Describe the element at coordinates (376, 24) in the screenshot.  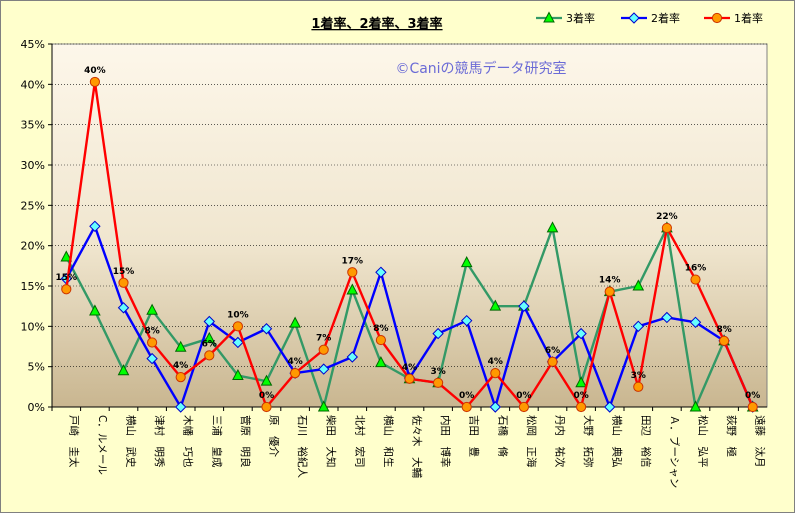
I see `chart-title: 1着率、2着率、3着率` at that location.